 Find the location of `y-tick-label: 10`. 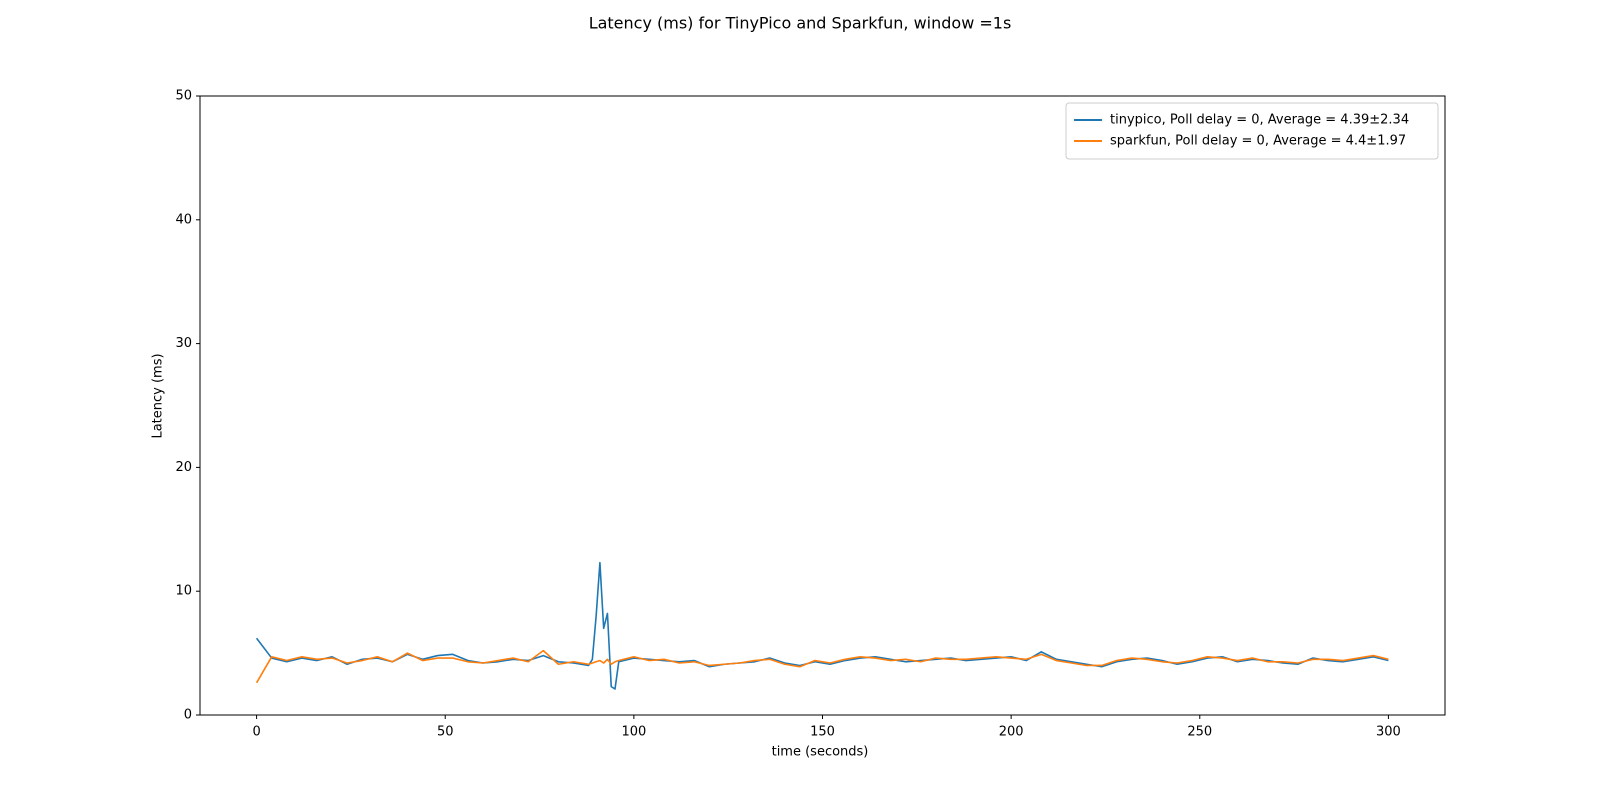

y-tick-label: 10 is located at coordinates (183, 591).